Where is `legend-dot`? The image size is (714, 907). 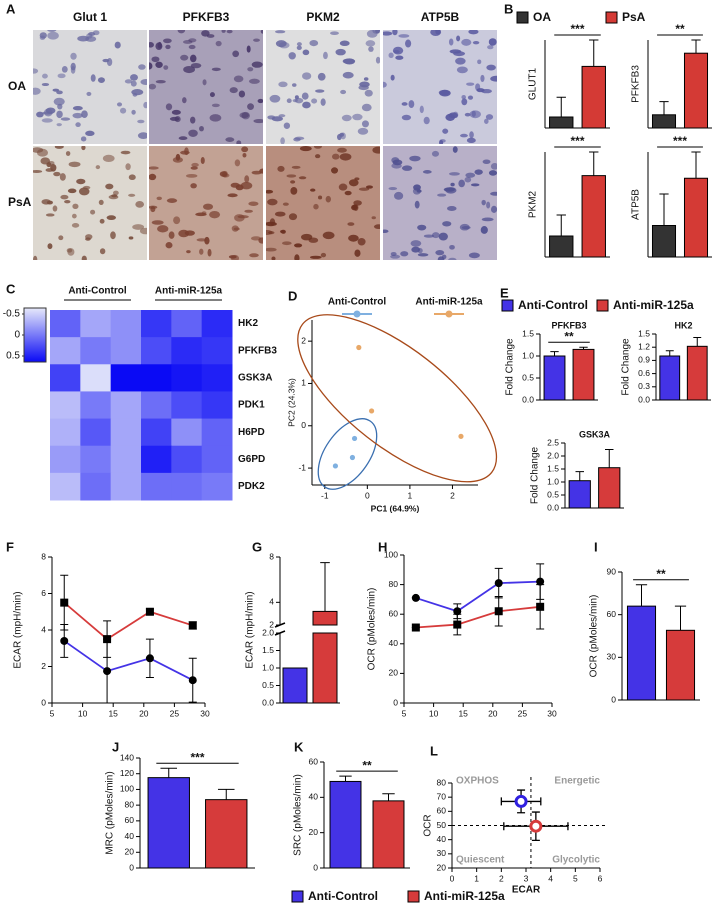 legend-dot is located at coordinates (449, 314).